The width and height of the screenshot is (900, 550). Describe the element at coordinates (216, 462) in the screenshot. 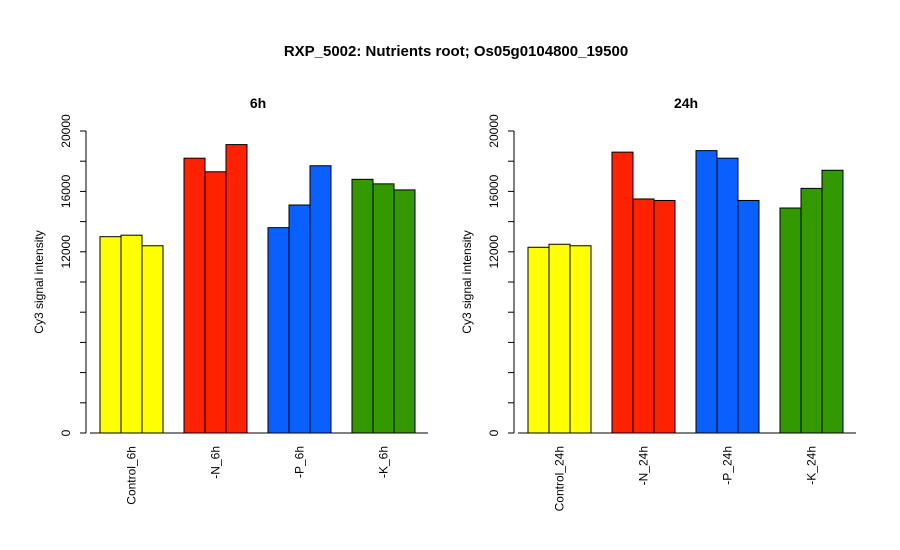

I see `category-label: -N_6h` at that location.